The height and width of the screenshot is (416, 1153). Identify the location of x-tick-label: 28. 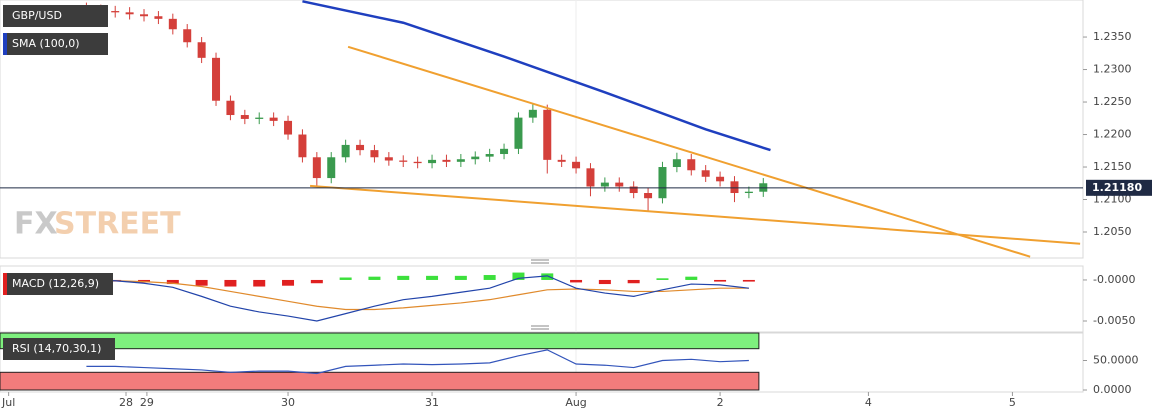
(126, 402).